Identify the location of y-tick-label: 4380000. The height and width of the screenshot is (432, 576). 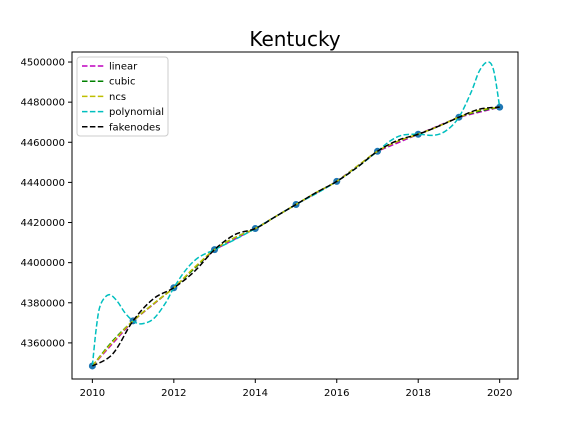
(42, 303).